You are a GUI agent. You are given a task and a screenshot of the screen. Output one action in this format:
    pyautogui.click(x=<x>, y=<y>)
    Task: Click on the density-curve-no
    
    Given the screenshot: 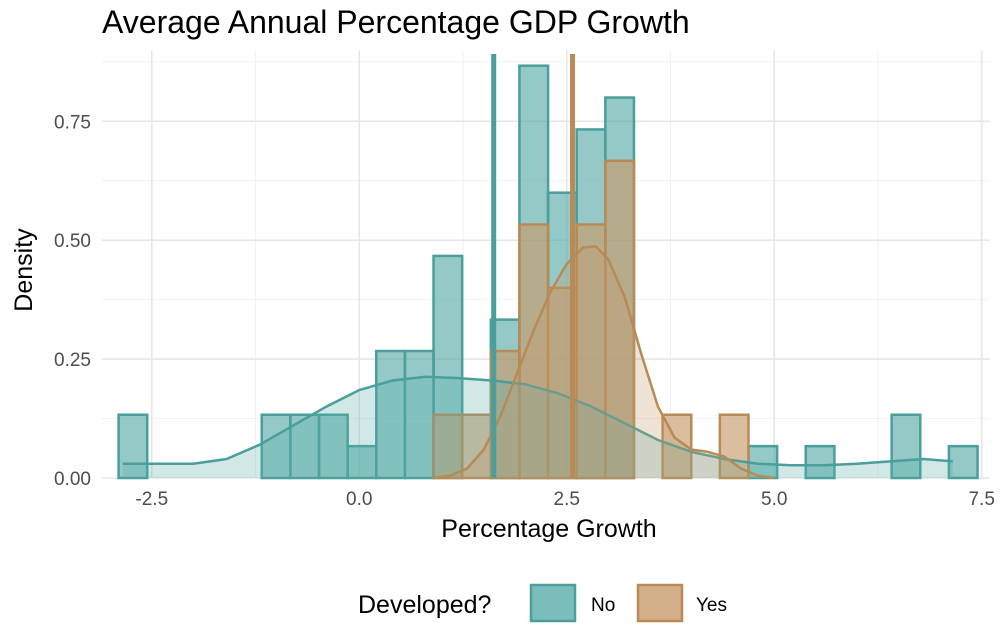 What is the action you would take?
    pyautogui.click(x=537, y=421)
    